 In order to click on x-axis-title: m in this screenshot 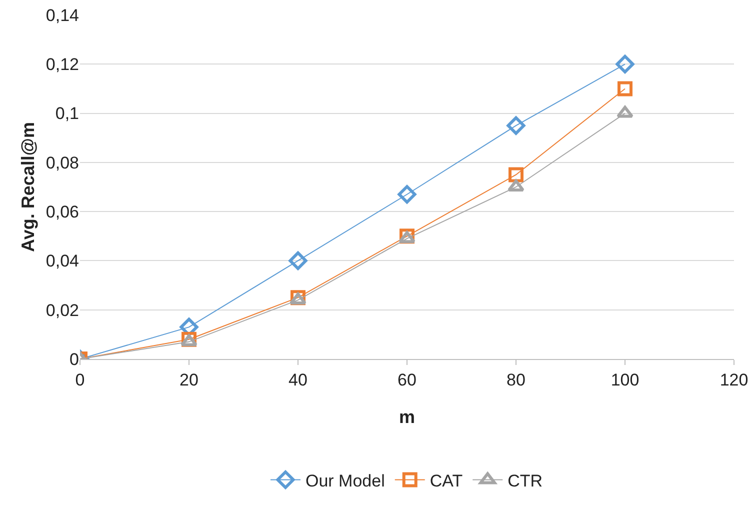, I will do `click(407, 417)`.